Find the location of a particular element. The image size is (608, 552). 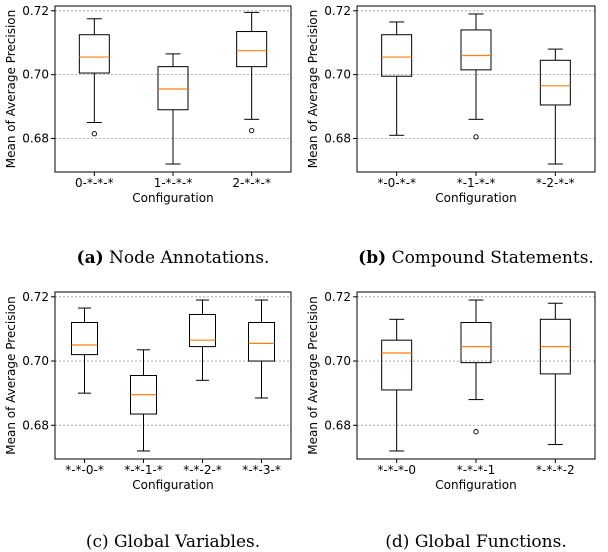

x-tick-label: *-2-*-* is located at coordinates (555, 183).